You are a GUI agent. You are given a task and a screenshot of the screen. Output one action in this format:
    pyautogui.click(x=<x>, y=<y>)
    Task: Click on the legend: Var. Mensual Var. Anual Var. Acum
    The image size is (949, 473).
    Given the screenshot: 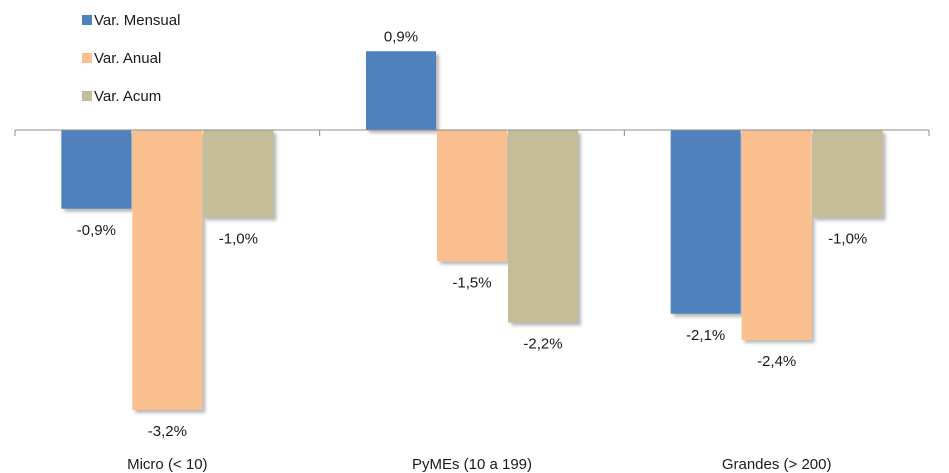 What is the action you would take?
    pyautogui.click(x=131, y=58)
    